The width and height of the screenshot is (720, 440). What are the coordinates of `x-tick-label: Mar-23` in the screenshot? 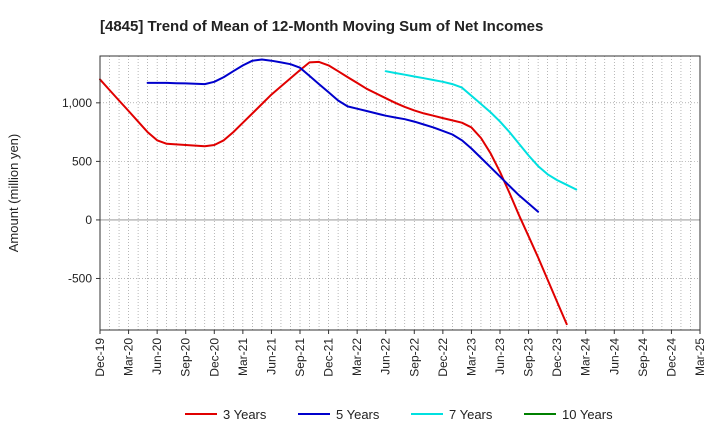 It's located at (471, 357).